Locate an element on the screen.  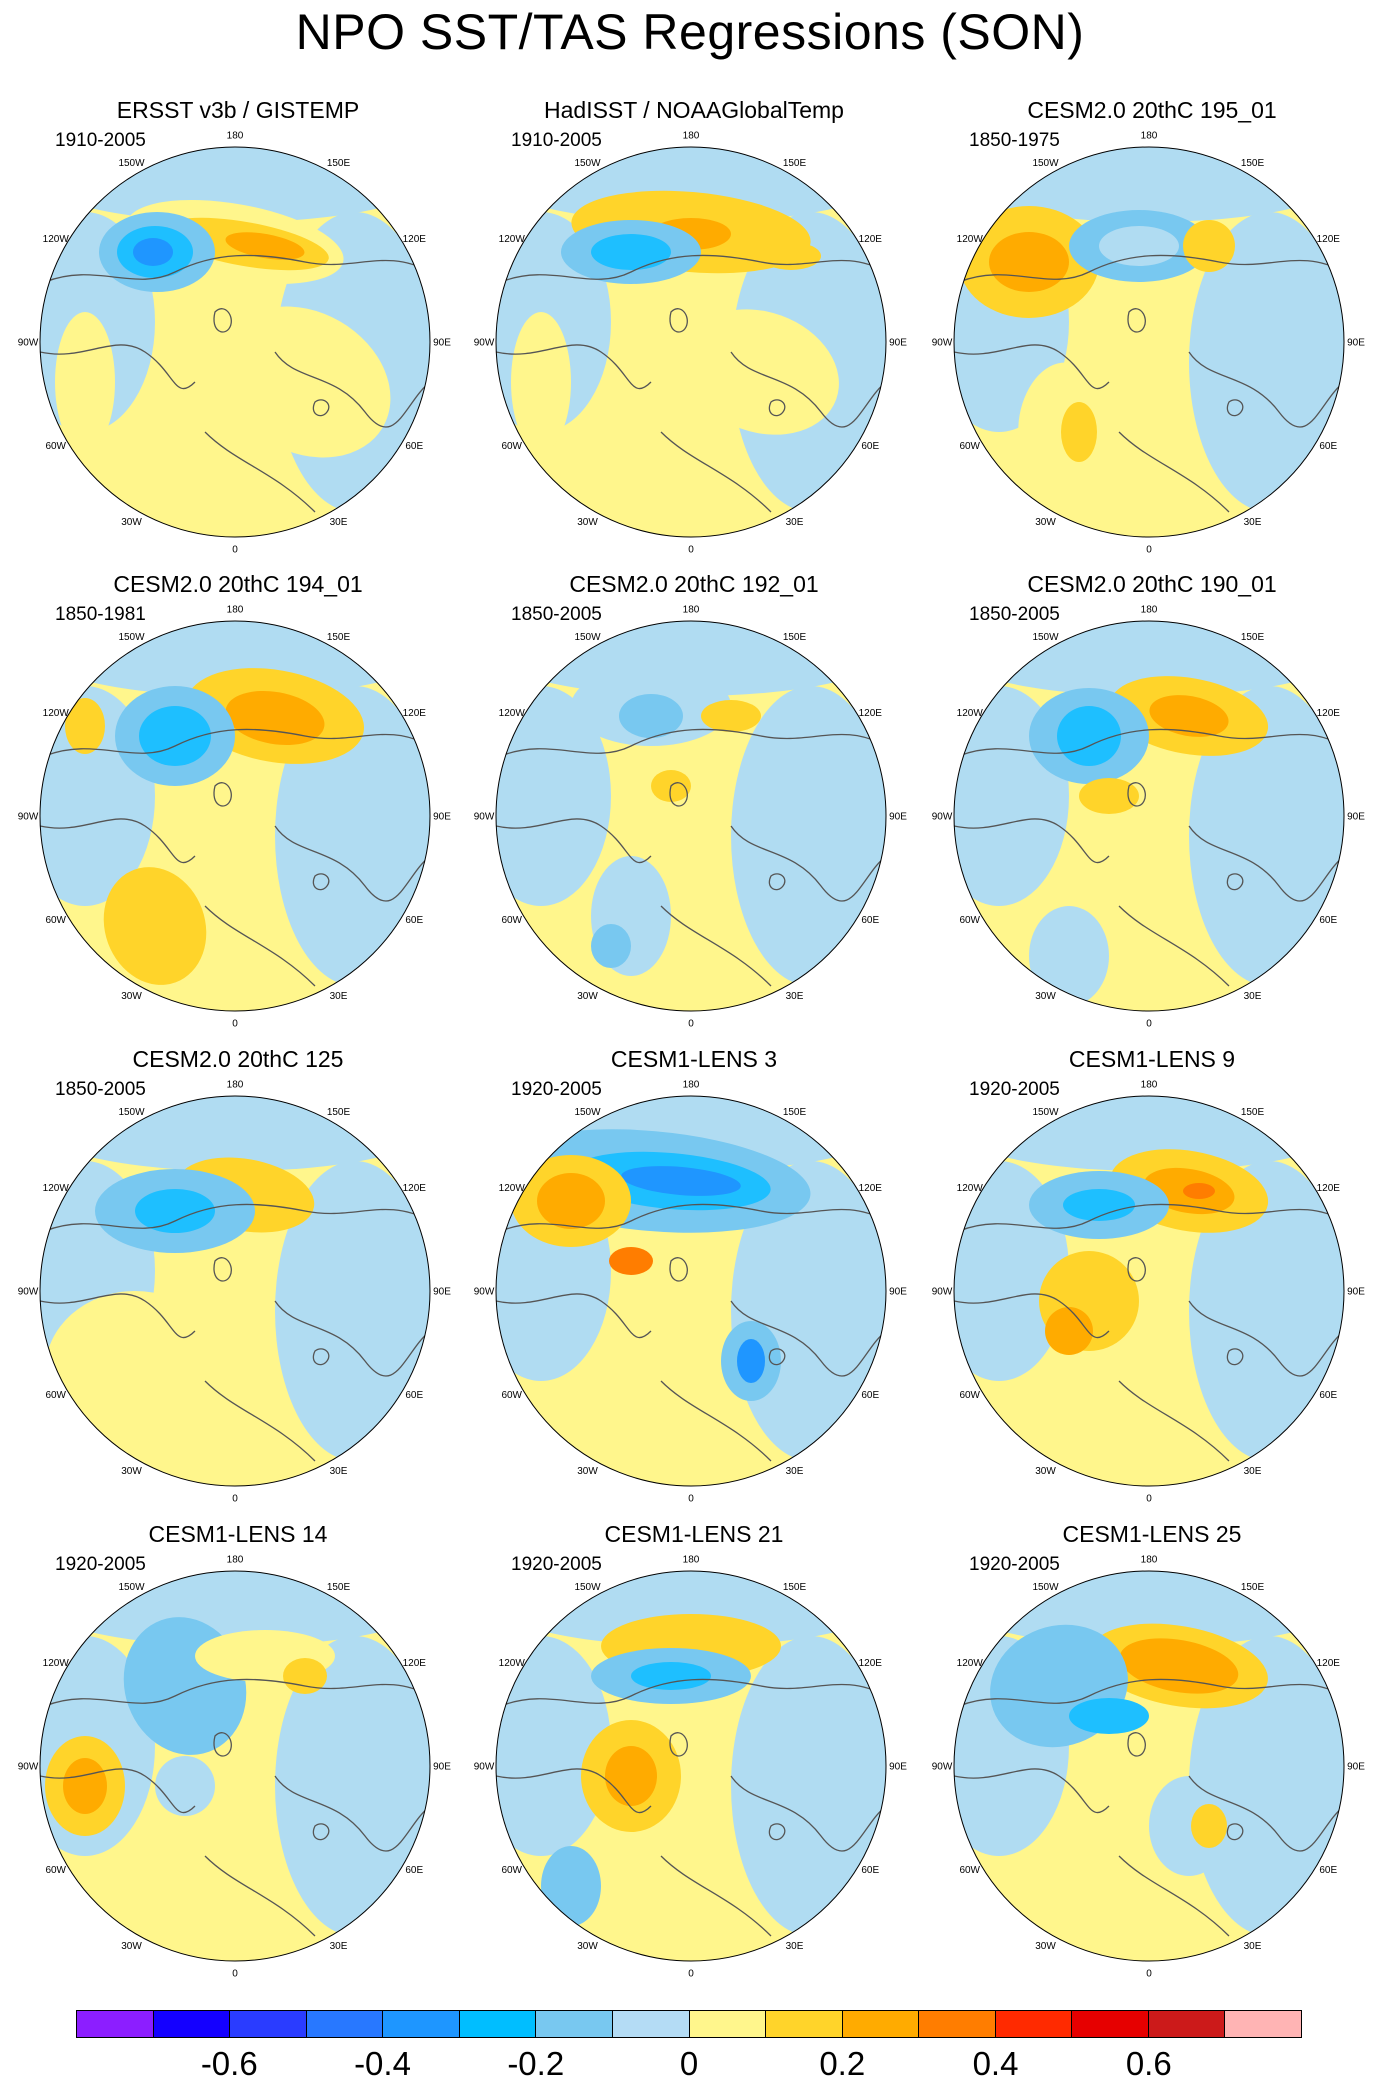
panel-period: 1850-2005 is located at coordinates (1014, 614).